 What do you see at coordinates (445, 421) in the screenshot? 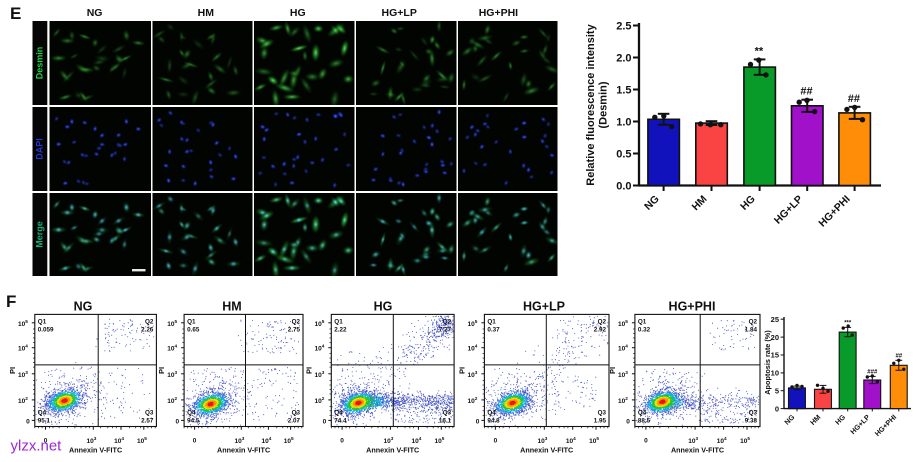
I see `svg-text: 16.1` at bounding box center [445, 421].